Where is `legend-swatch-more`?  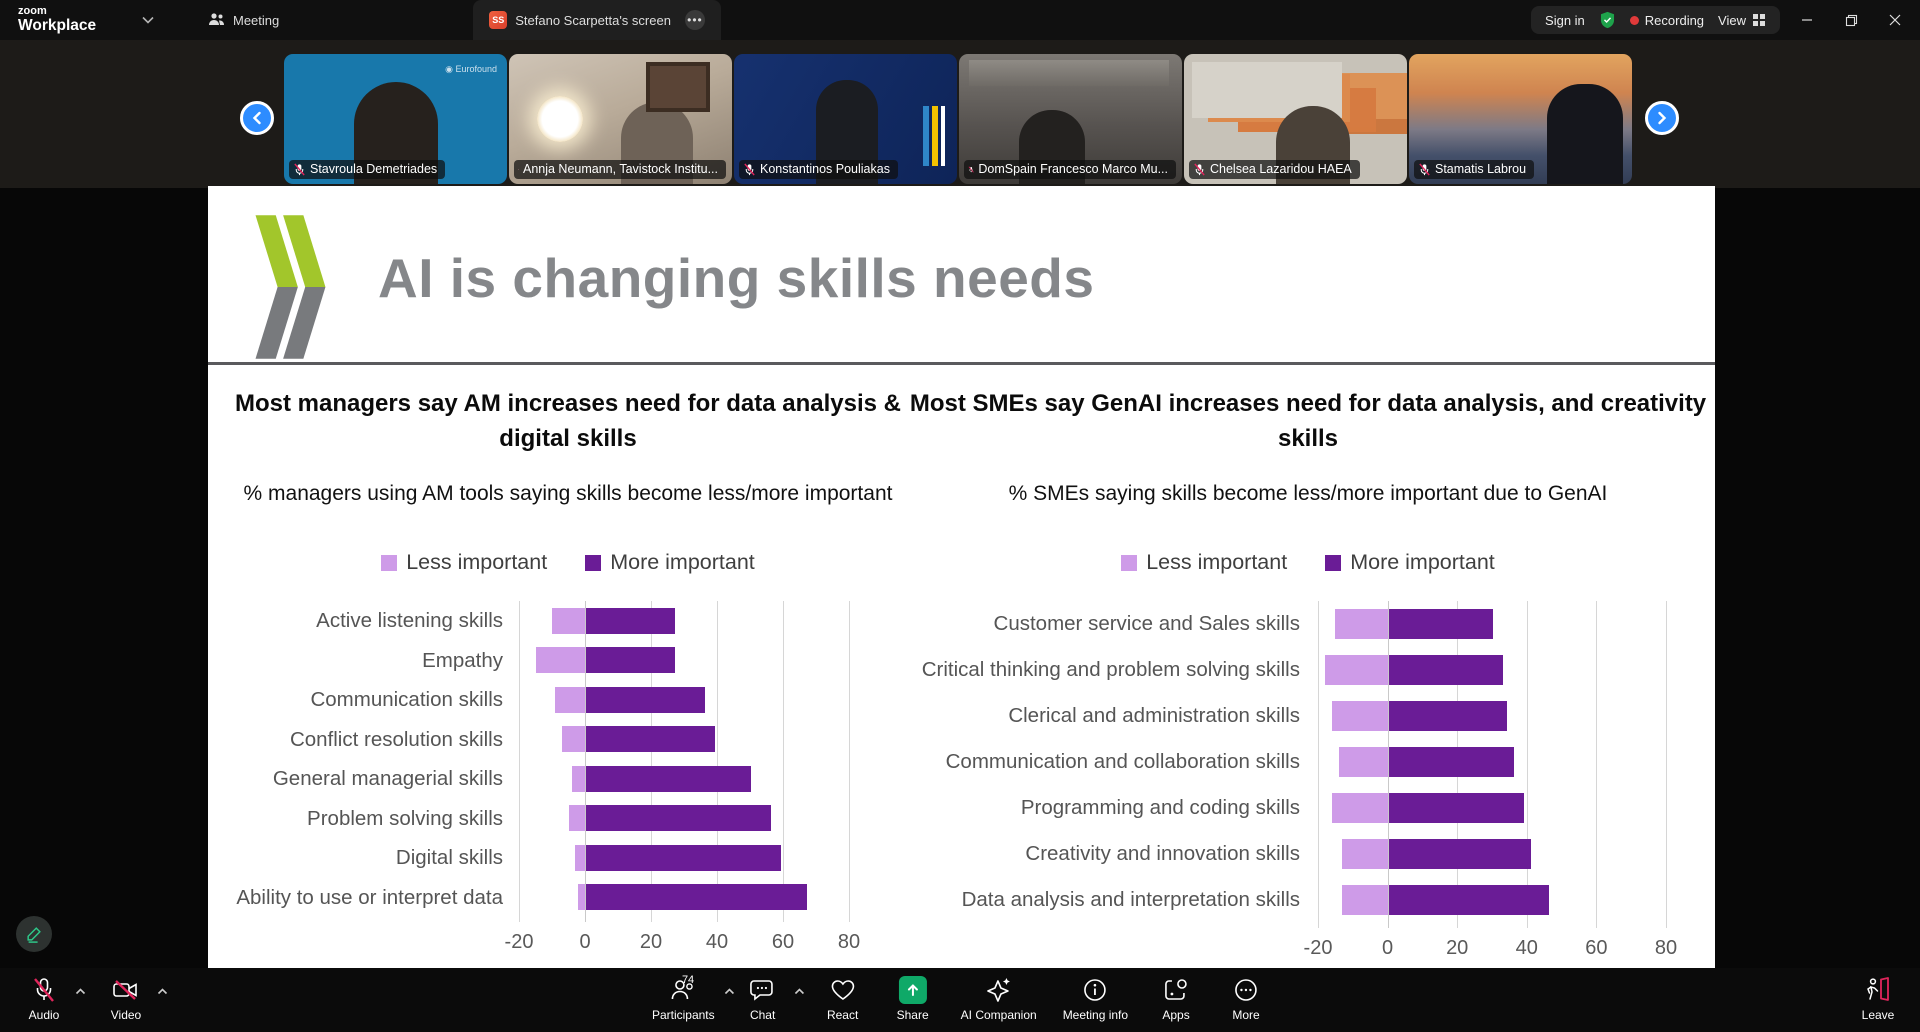 legend-swatch-more is located at coordinates (593, 562).